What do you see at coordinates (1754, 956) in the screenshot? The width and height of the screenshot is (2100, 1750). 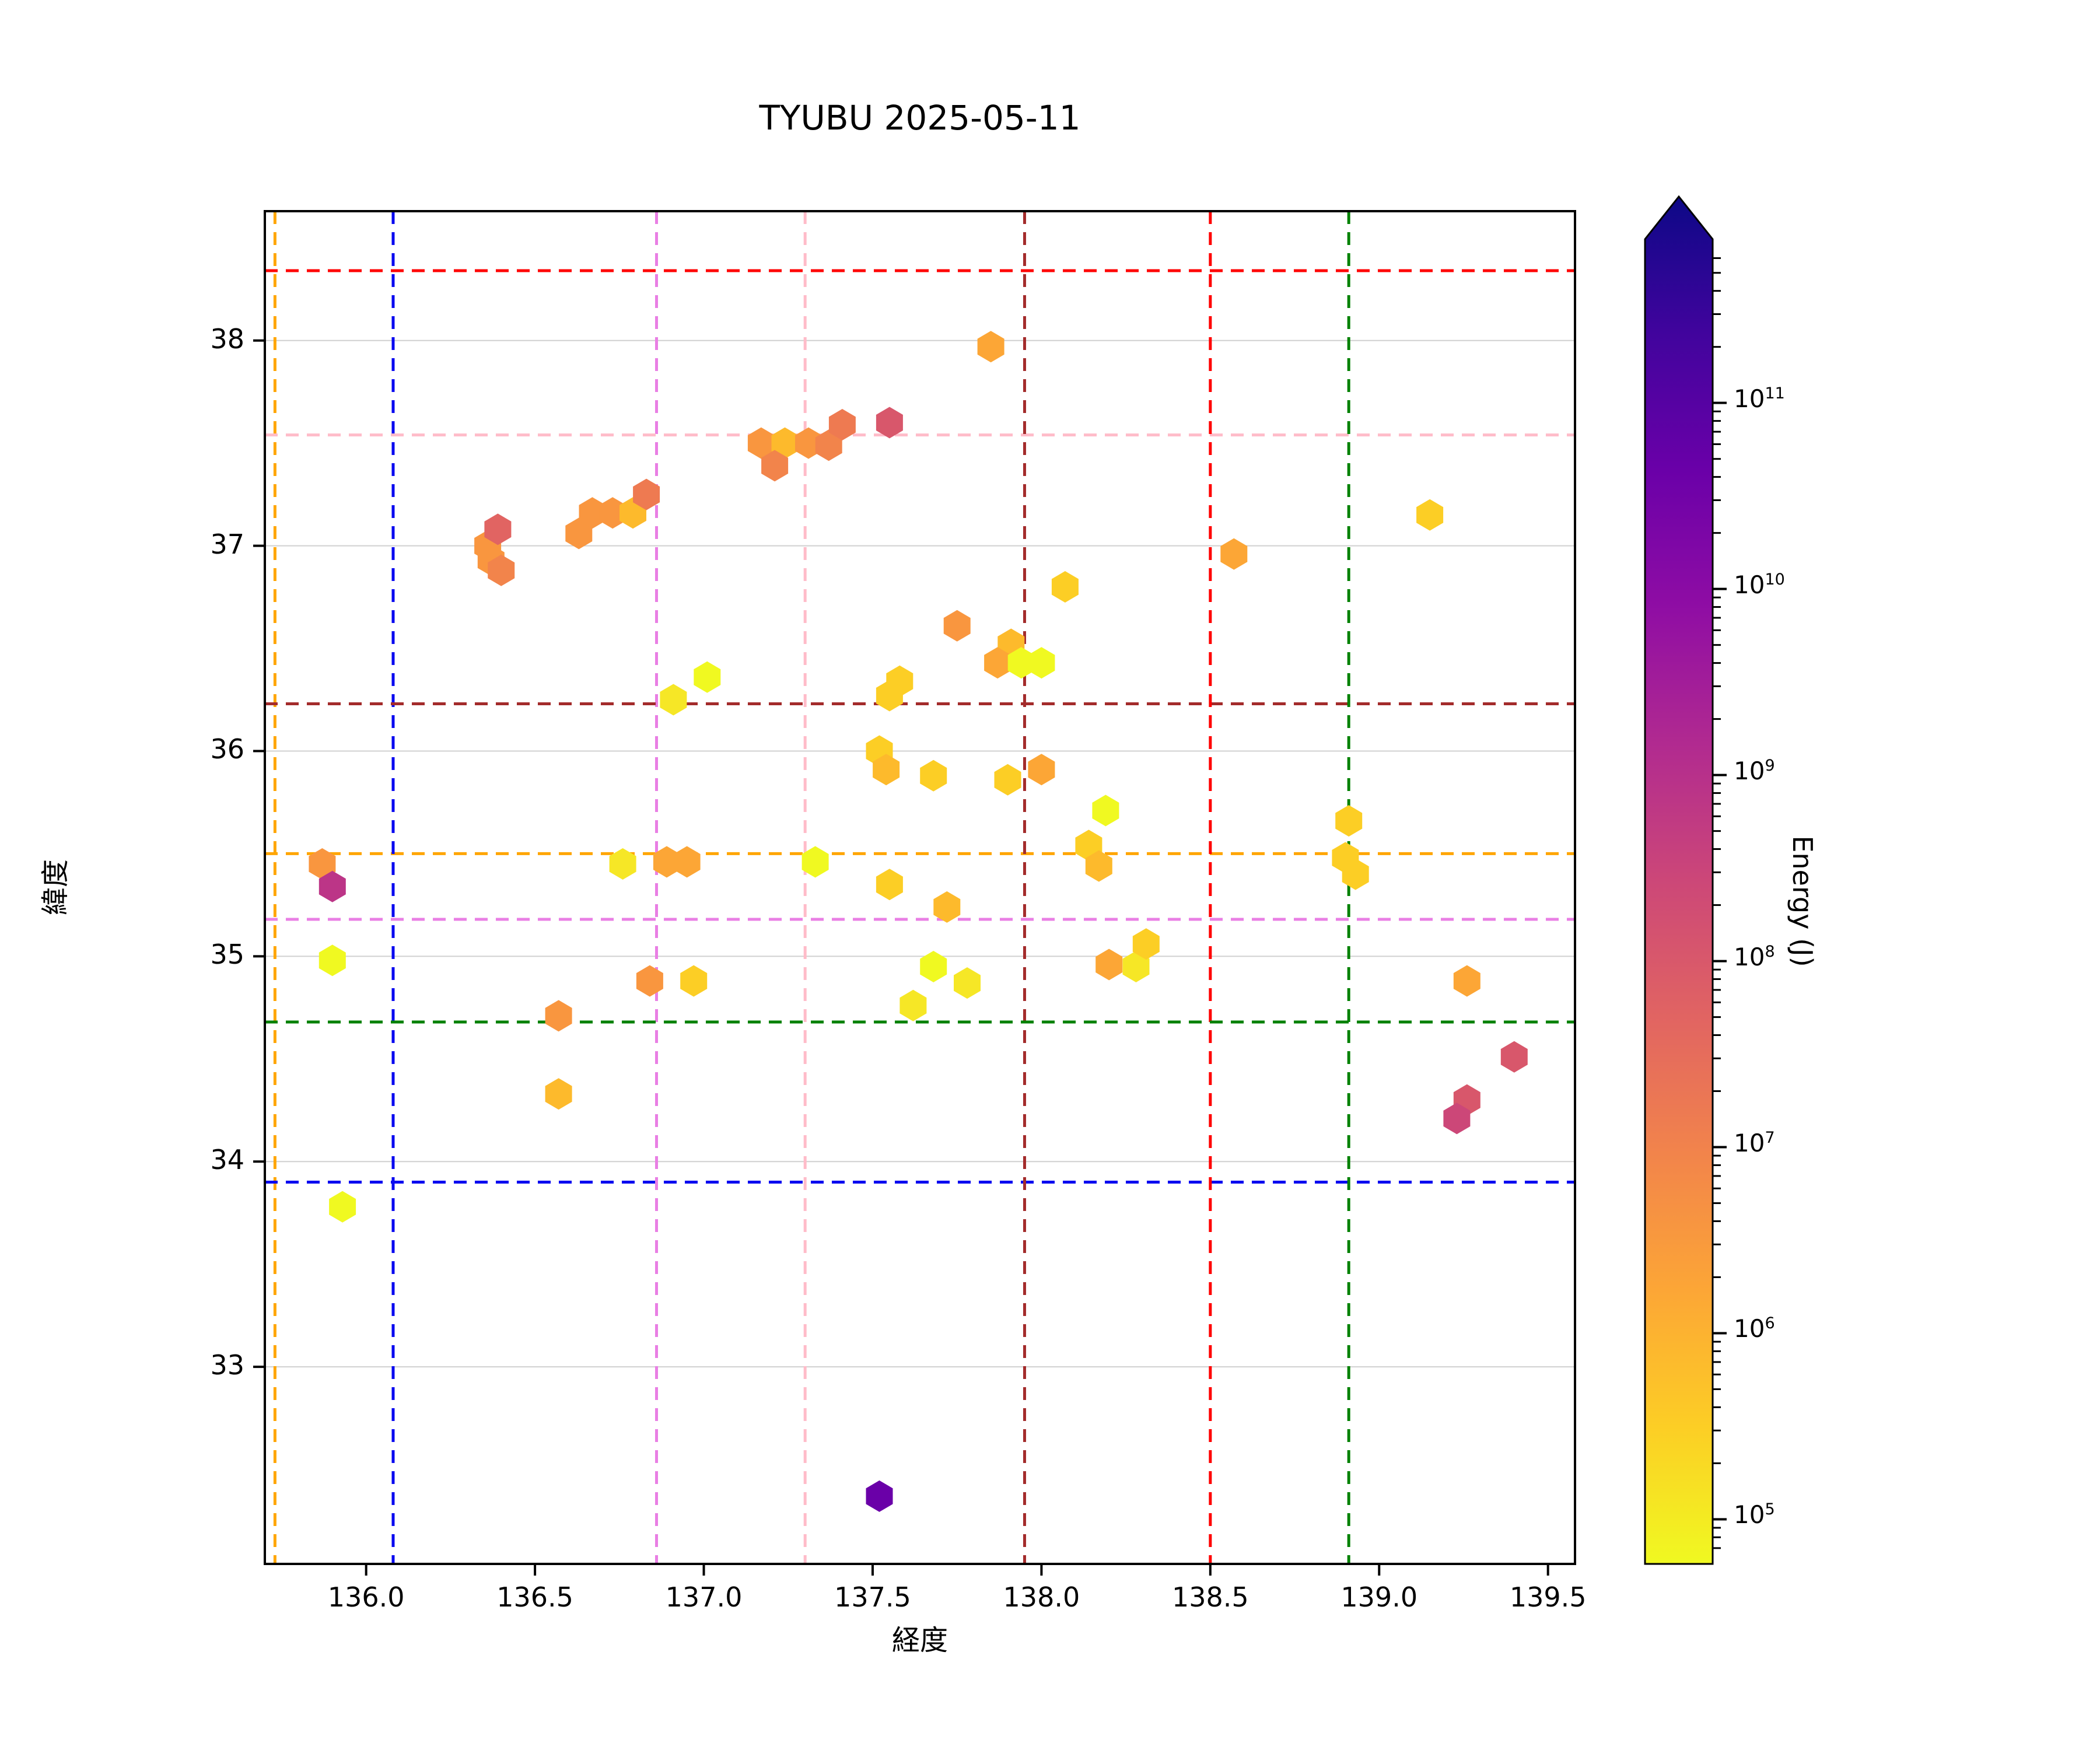 I see `colorbar-tick-label: 108` at bounding box center [1754, 956].